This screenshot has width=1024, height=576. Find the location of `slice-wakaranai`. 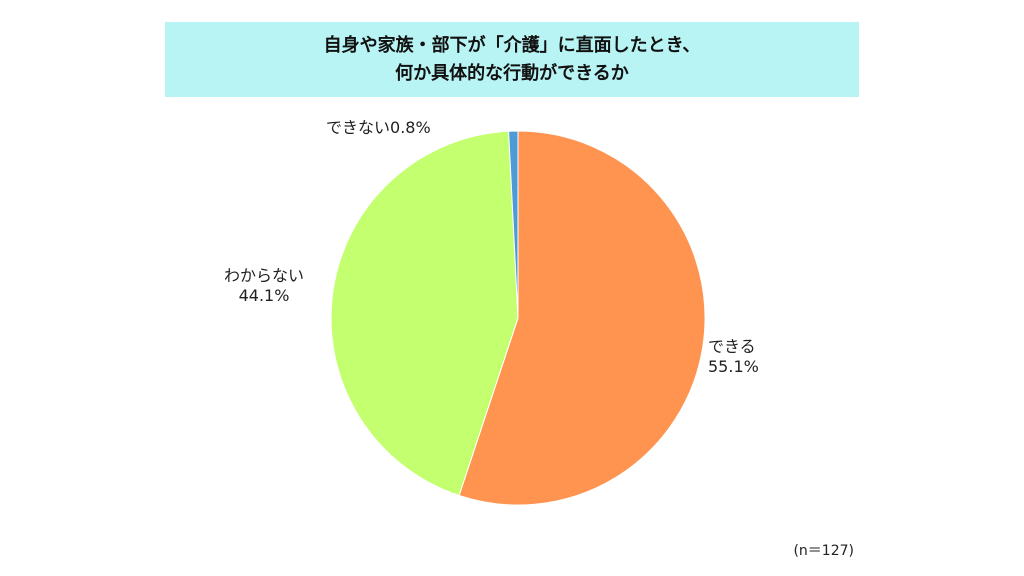

slice-wakaranai is located at coordinates (424, 313).